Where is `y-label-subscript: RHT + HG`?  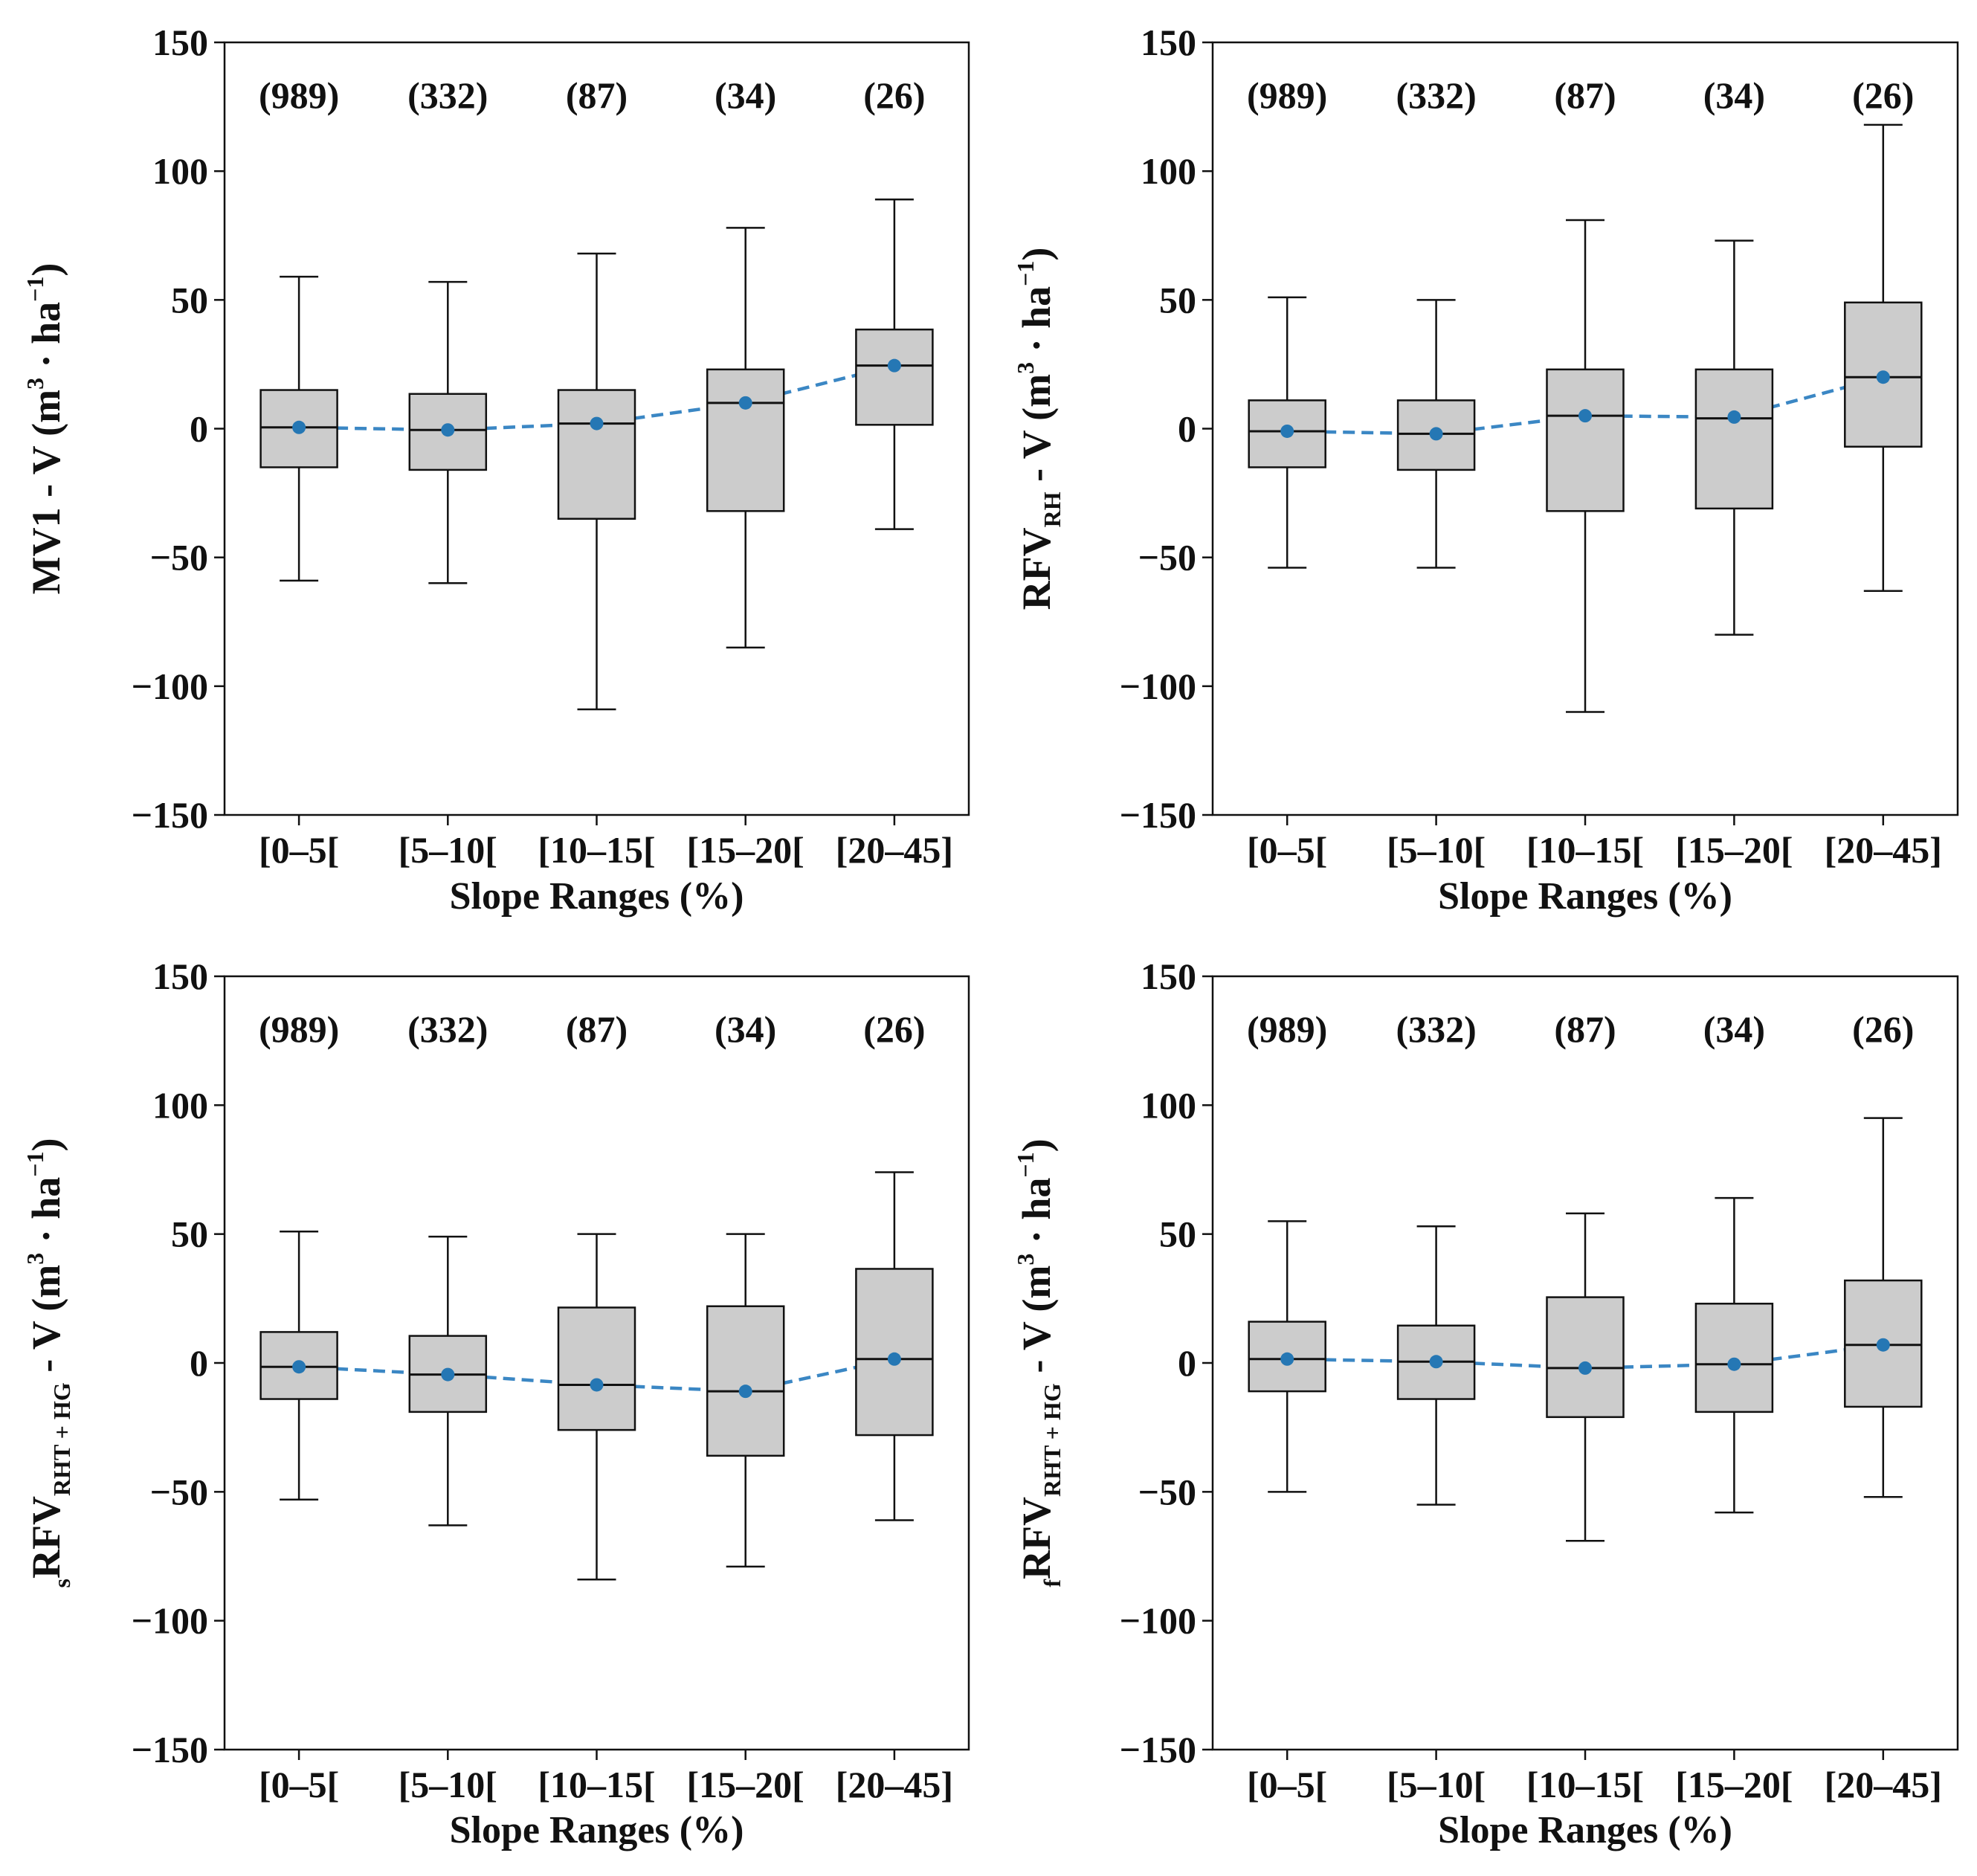
y-label-subscript: RHT + HG is located at coordinates (61, 1439).